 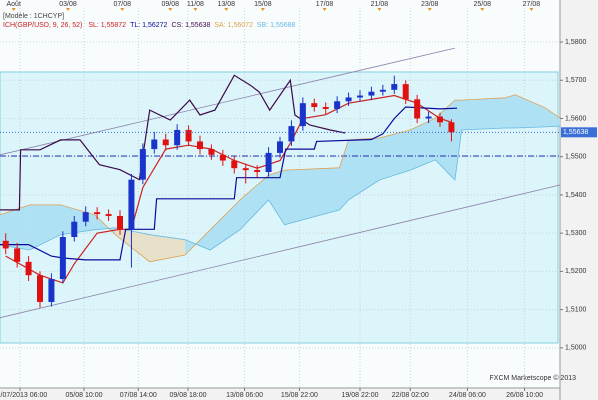 What do you see at coordinates (68, 4) in the screenshot?
I see `top-tick-label: 03/08` at bounding box center [68, 4].